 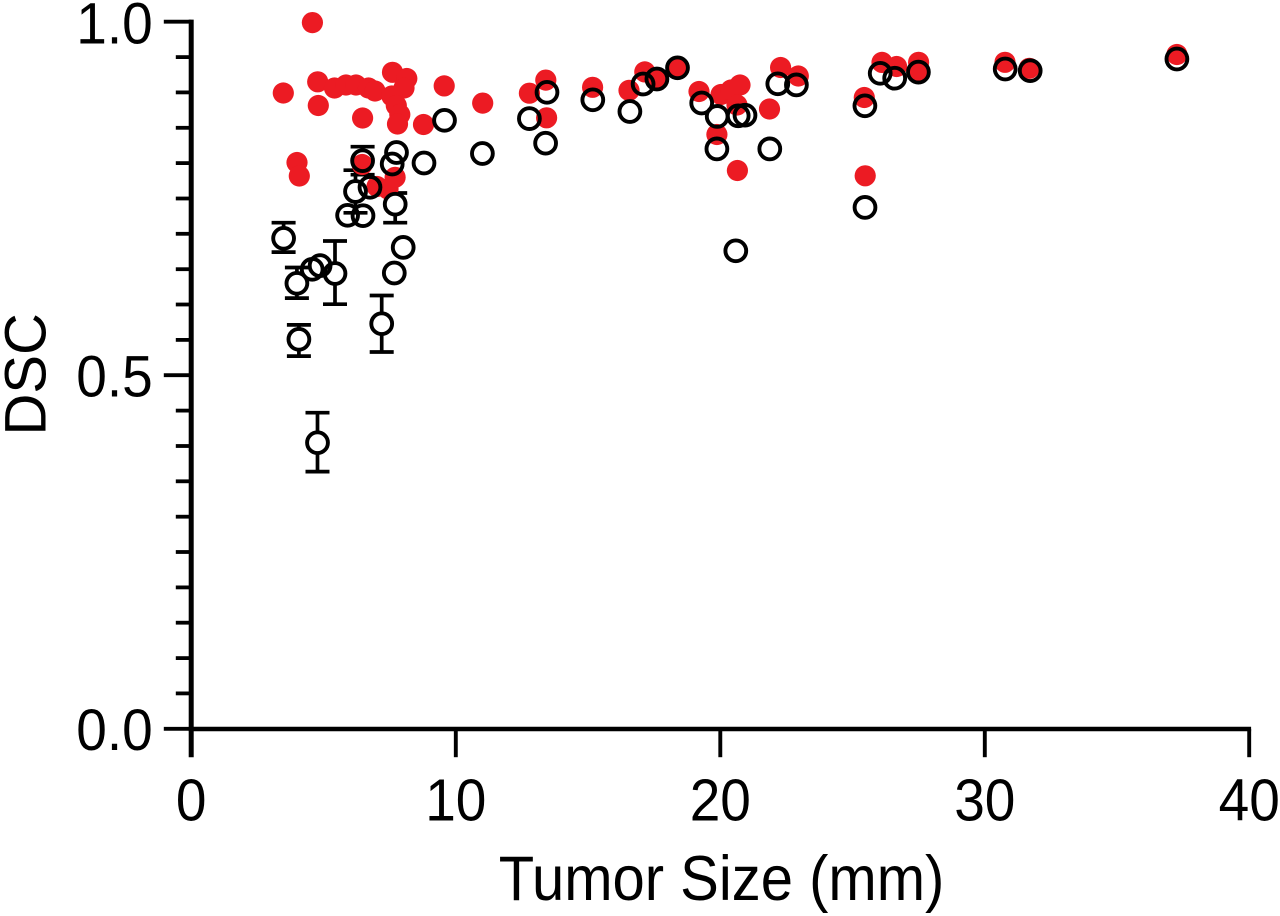 I want to click on svg-text: 10, so click(x=455, y=801).